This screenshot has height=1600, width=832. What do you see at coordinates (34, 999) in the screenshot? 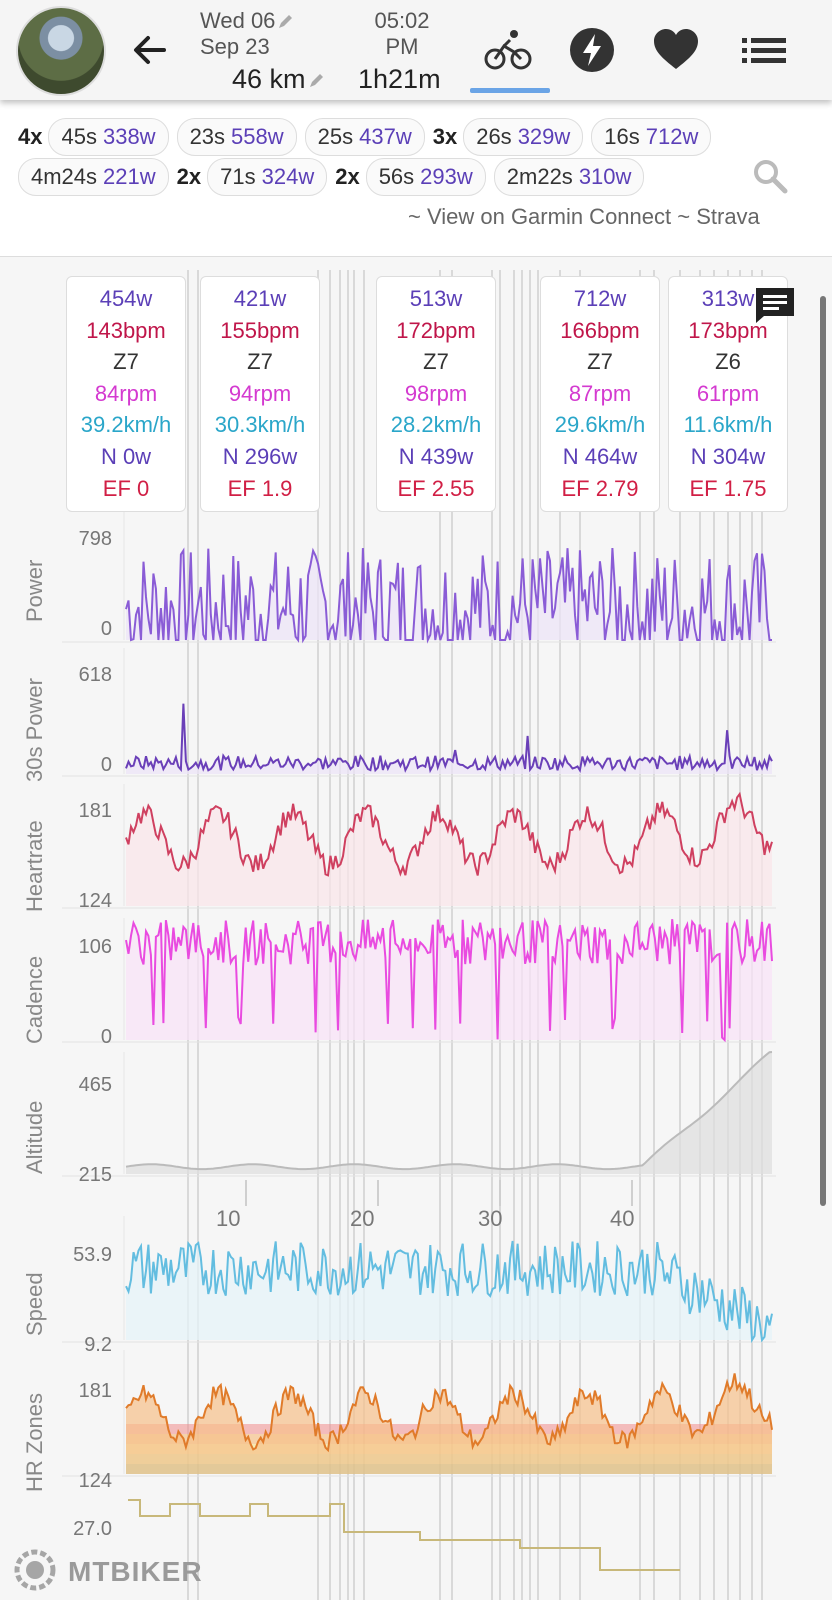
I see `cadence-axis-label: Cadence` at bounding box center [34, 999].